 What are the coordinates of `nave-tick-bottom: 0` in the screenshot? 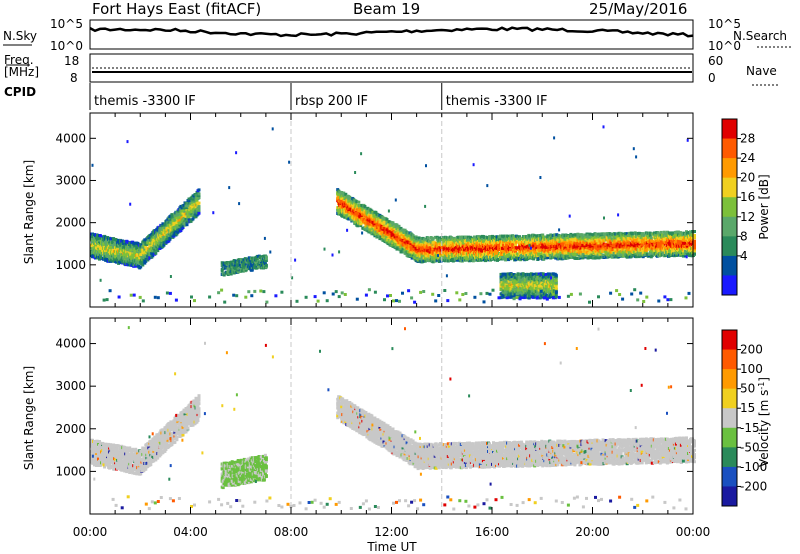 It's located at (712, 78).